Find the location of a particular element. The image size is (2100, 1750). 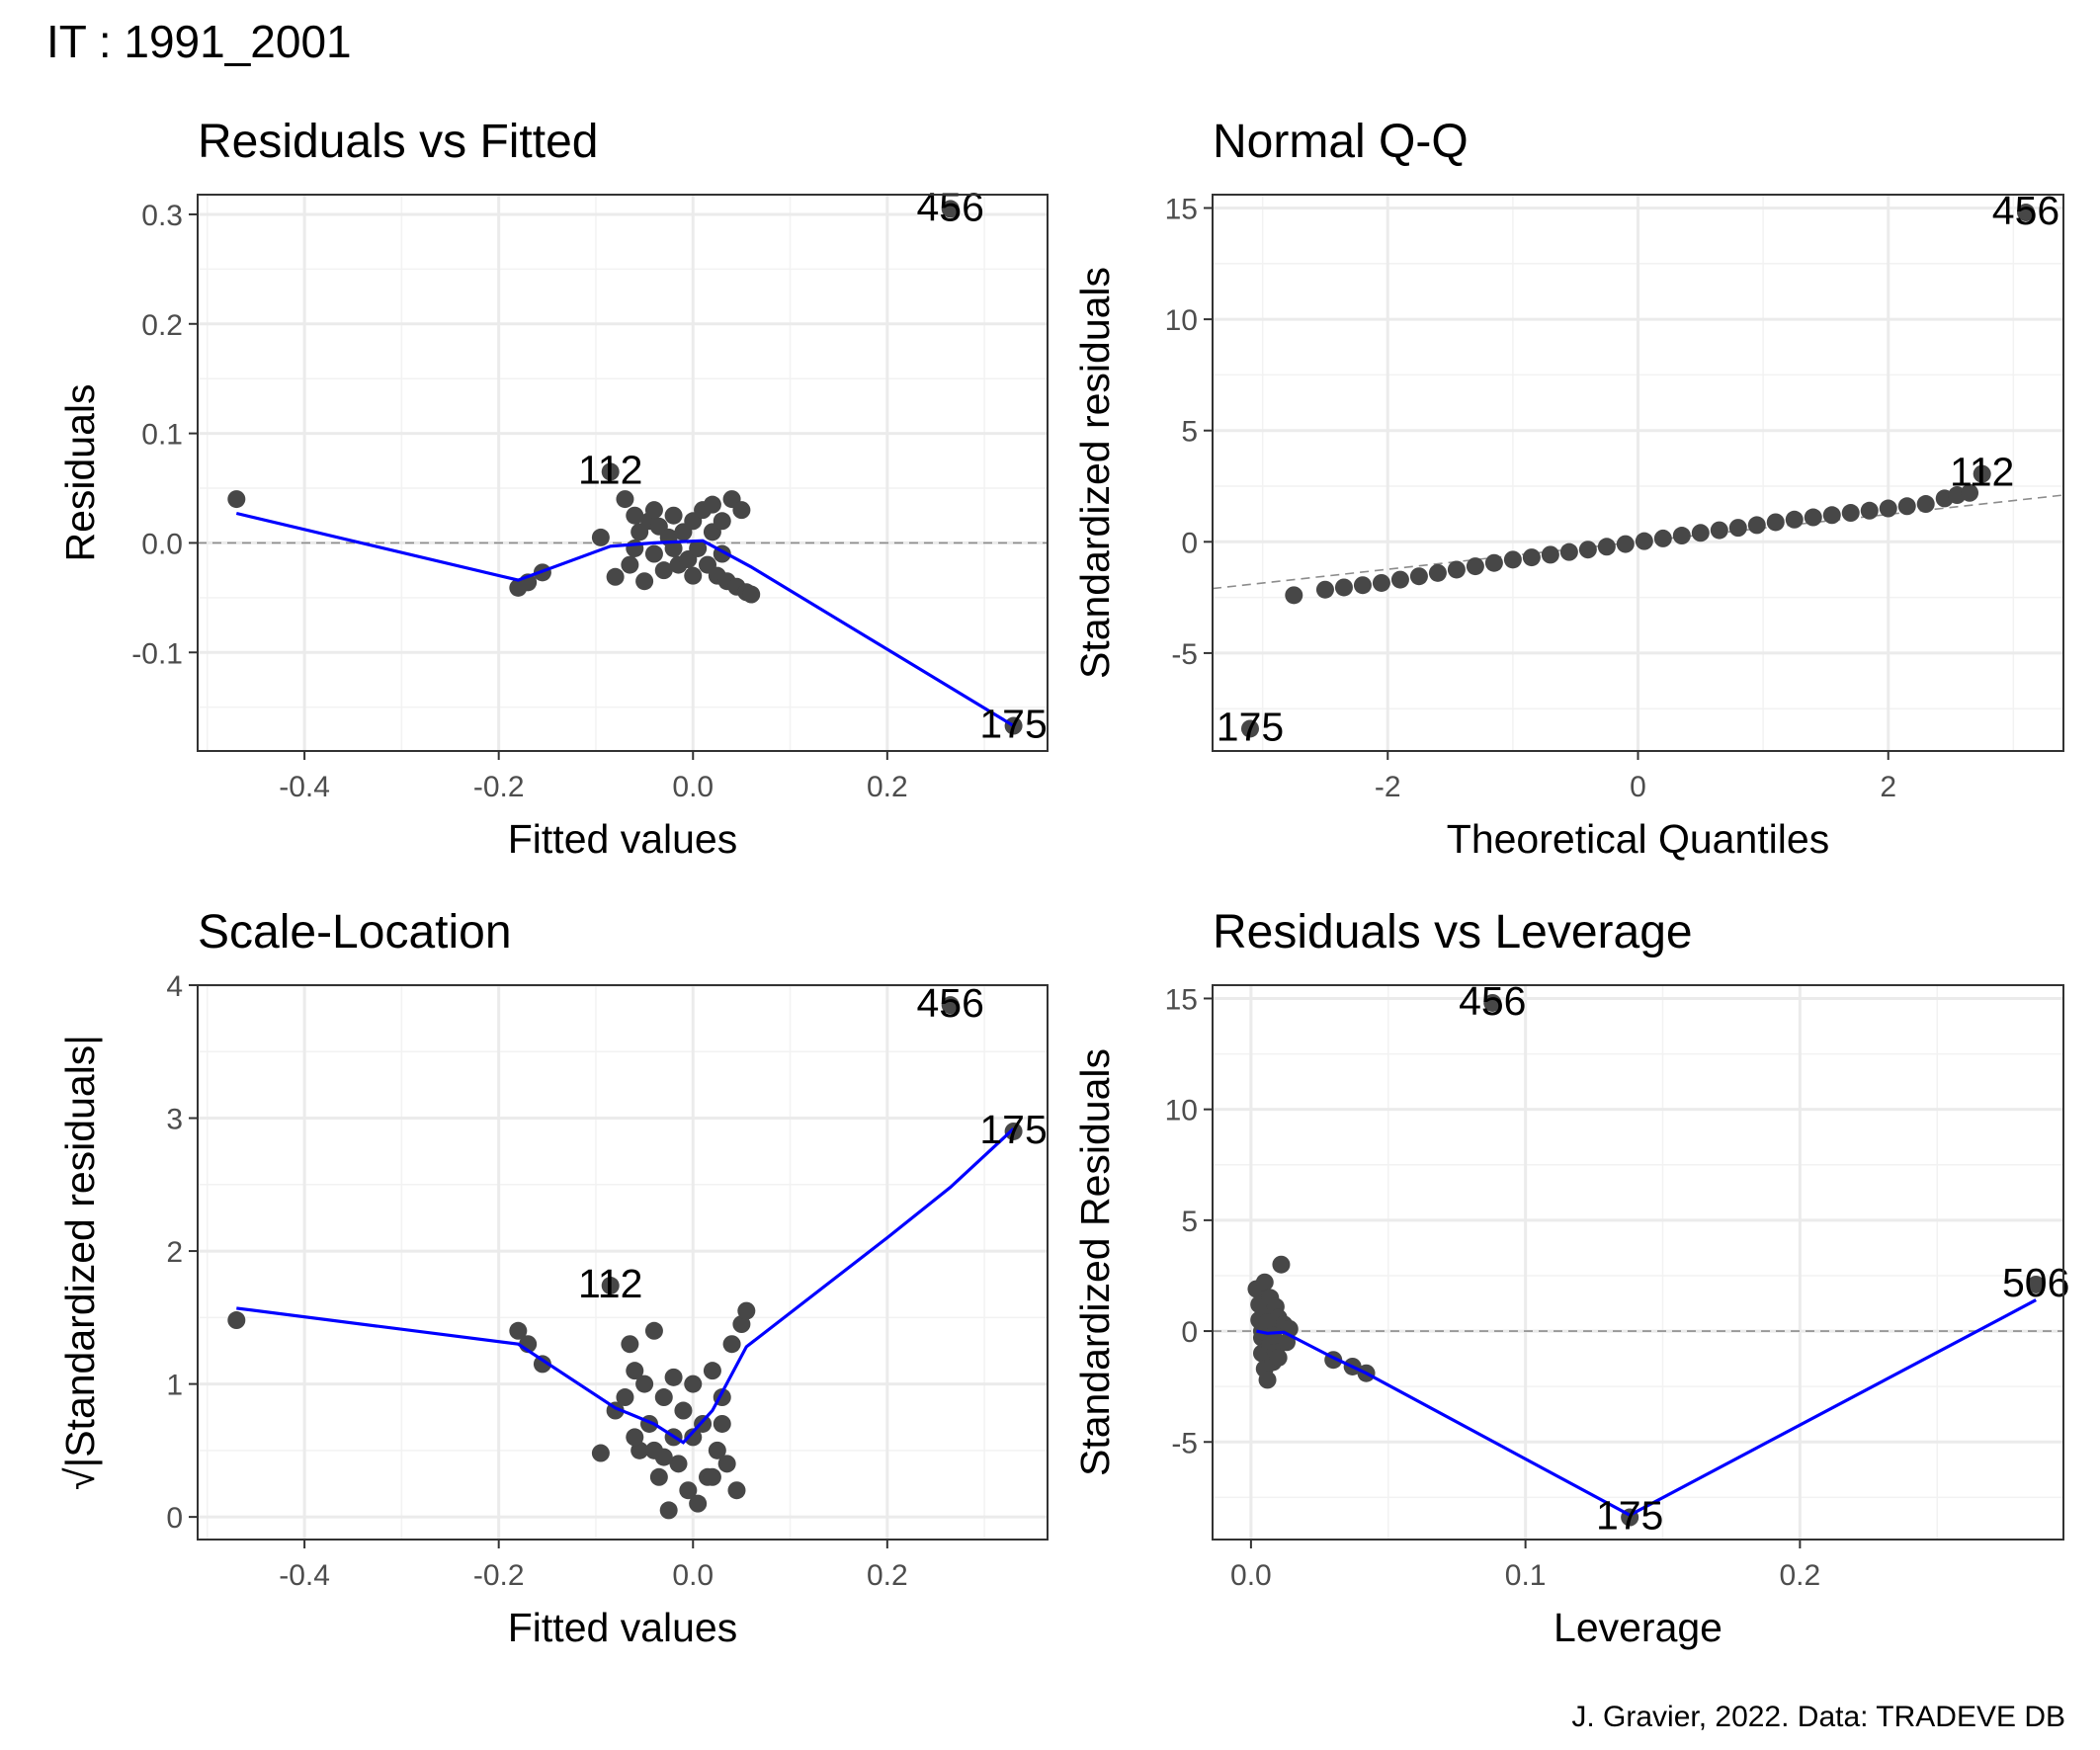

x-tick-label: 0.1 is located at coordinates (1526, 1575).